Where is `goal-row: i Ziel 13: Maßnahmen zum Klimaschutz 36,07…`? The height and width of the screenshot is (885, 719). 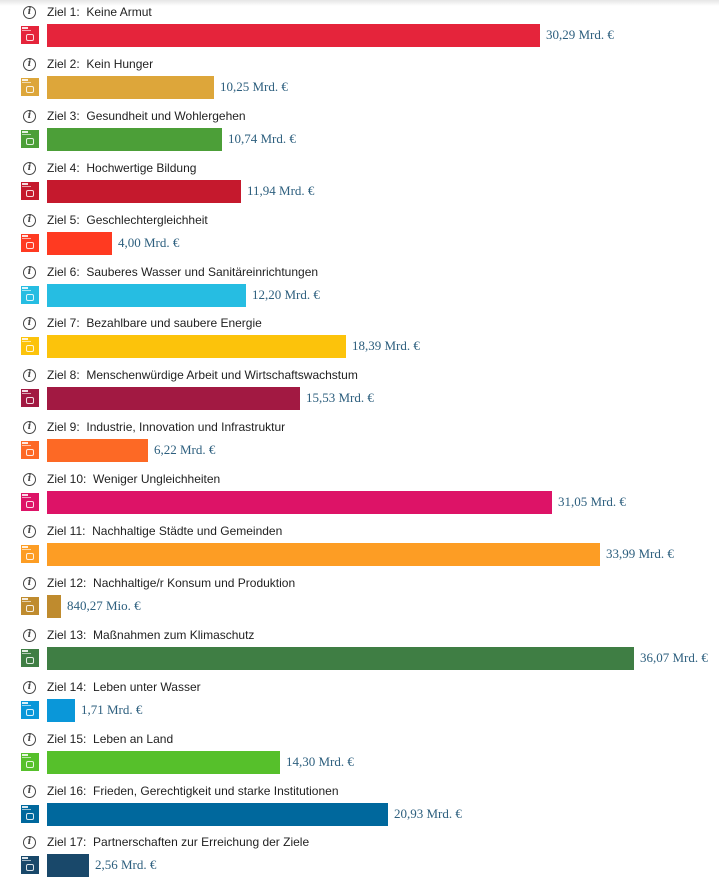 goal-row: i Ziel 13: Maßnahmen zum Klimaschutz 36,07… is located at coordinates (359, 652).